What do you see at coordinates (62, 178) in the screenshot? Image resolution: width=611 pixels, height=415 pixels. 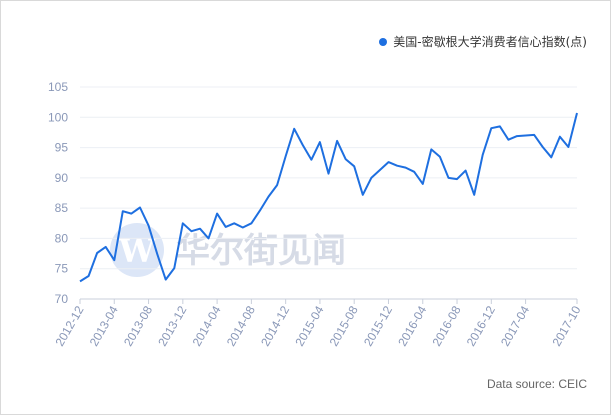 I see `y-tick-label: 90` at bounding box center [62, 178].